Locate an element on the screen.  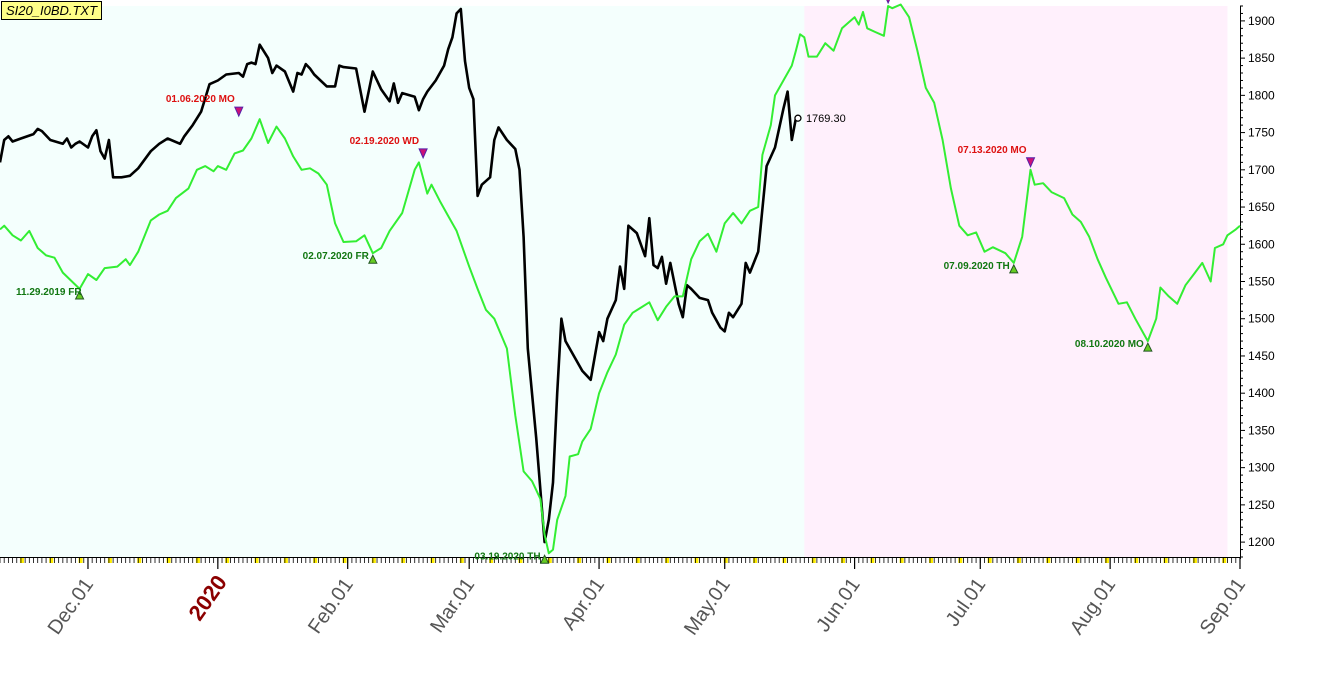
x-tick-label-Dec.01: Dec.01 is located at coordinates (71, 606).